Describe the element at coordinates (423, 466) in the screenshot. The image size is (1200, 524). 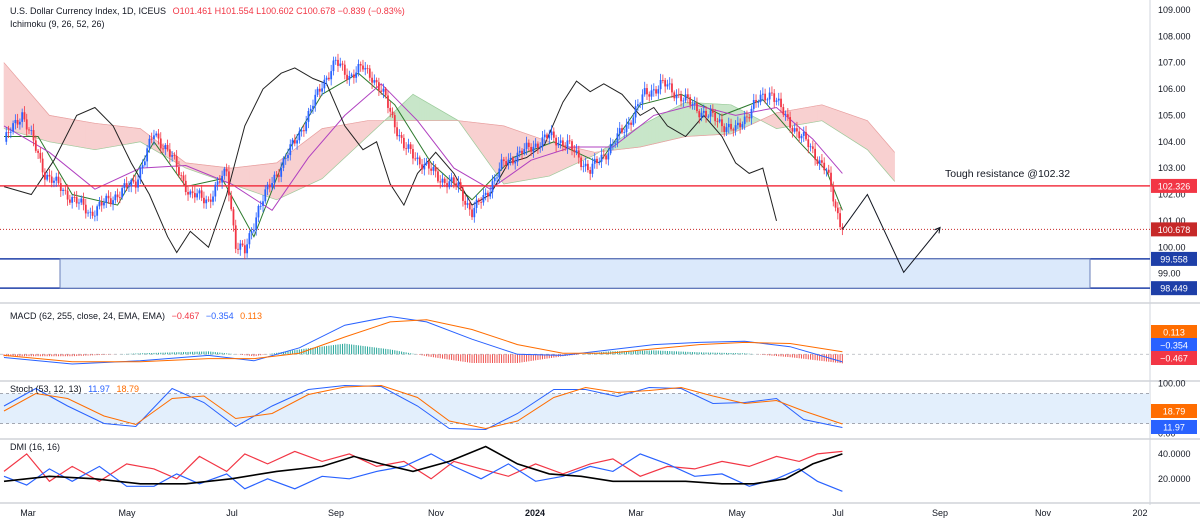
I see `dmi-plus-line` at that location.